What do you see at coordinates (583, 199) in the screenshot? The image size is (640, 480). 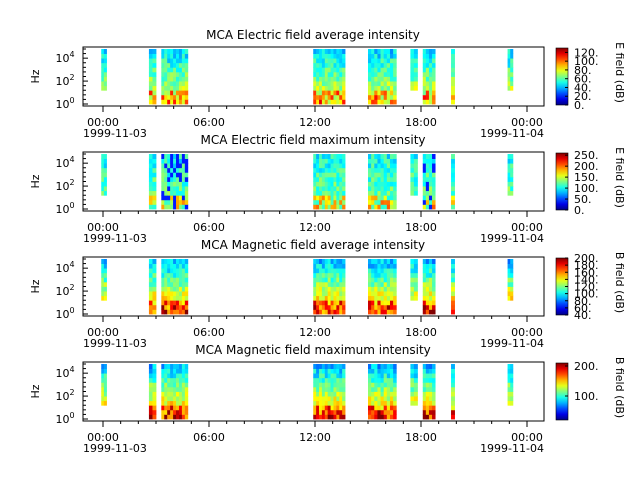 I see `colorbar-tick-label: 50.` at bounding box center [583, 199].